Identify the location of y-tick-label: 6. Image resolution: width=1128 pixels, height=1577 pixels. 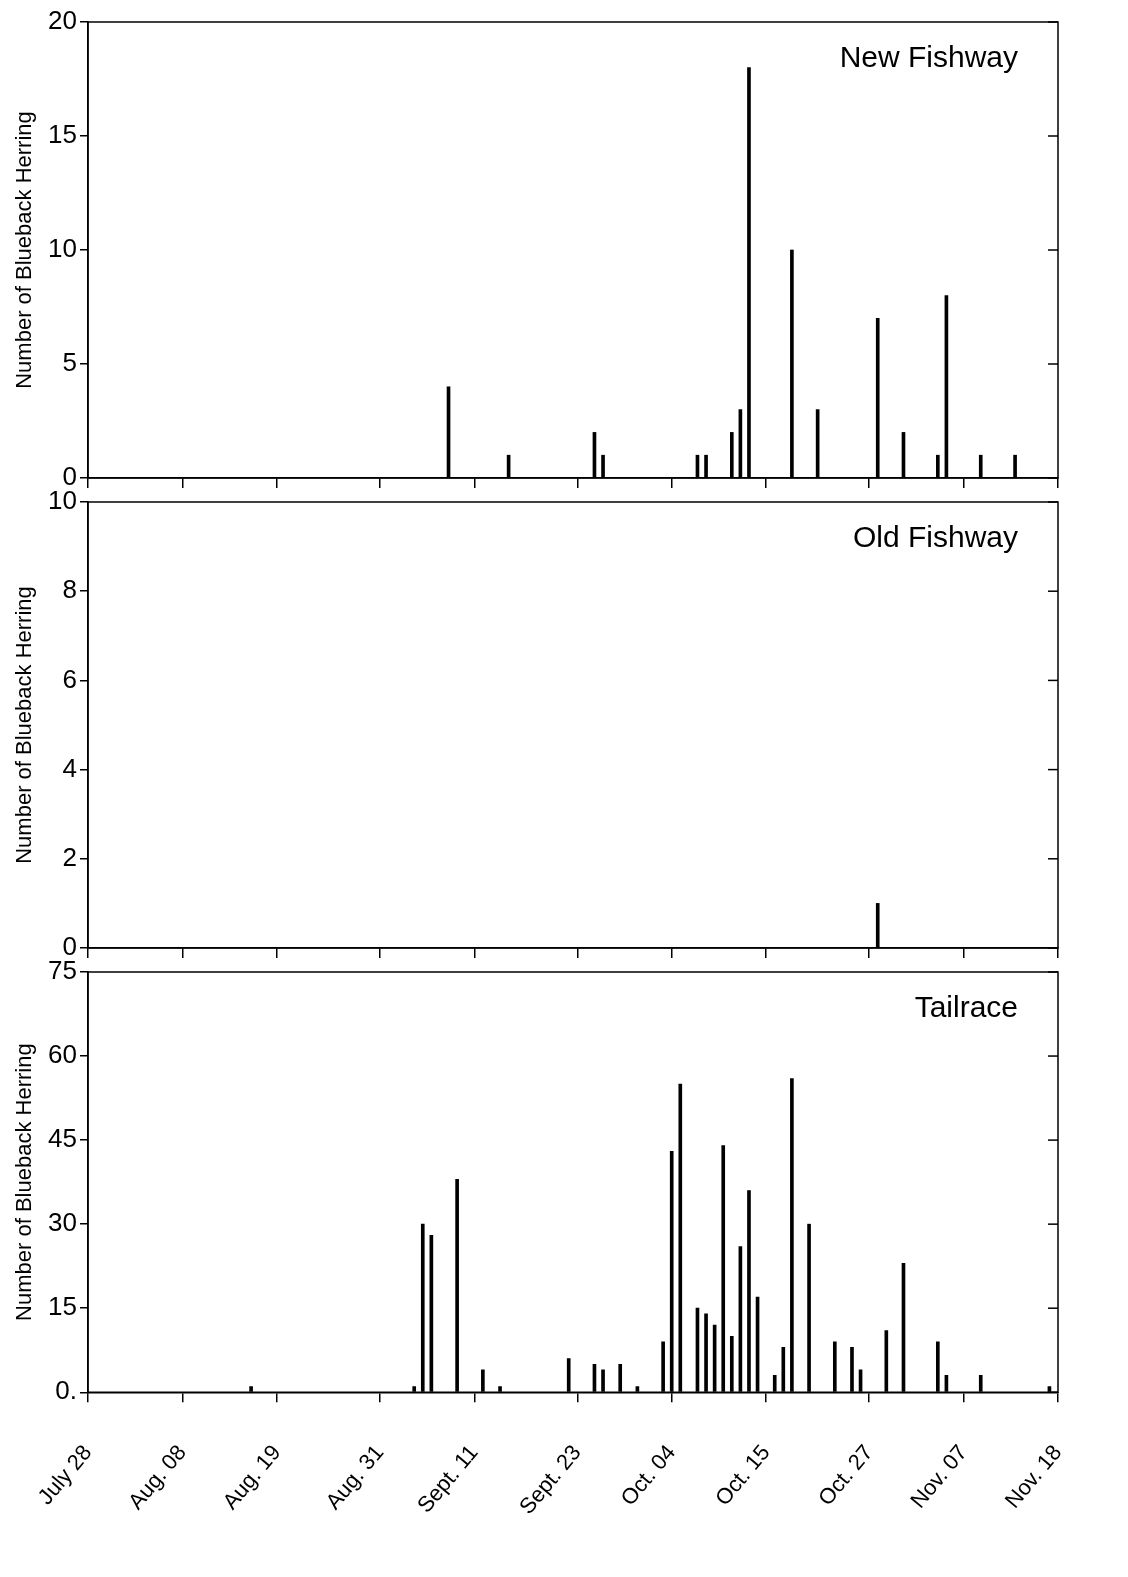
(69, 678).